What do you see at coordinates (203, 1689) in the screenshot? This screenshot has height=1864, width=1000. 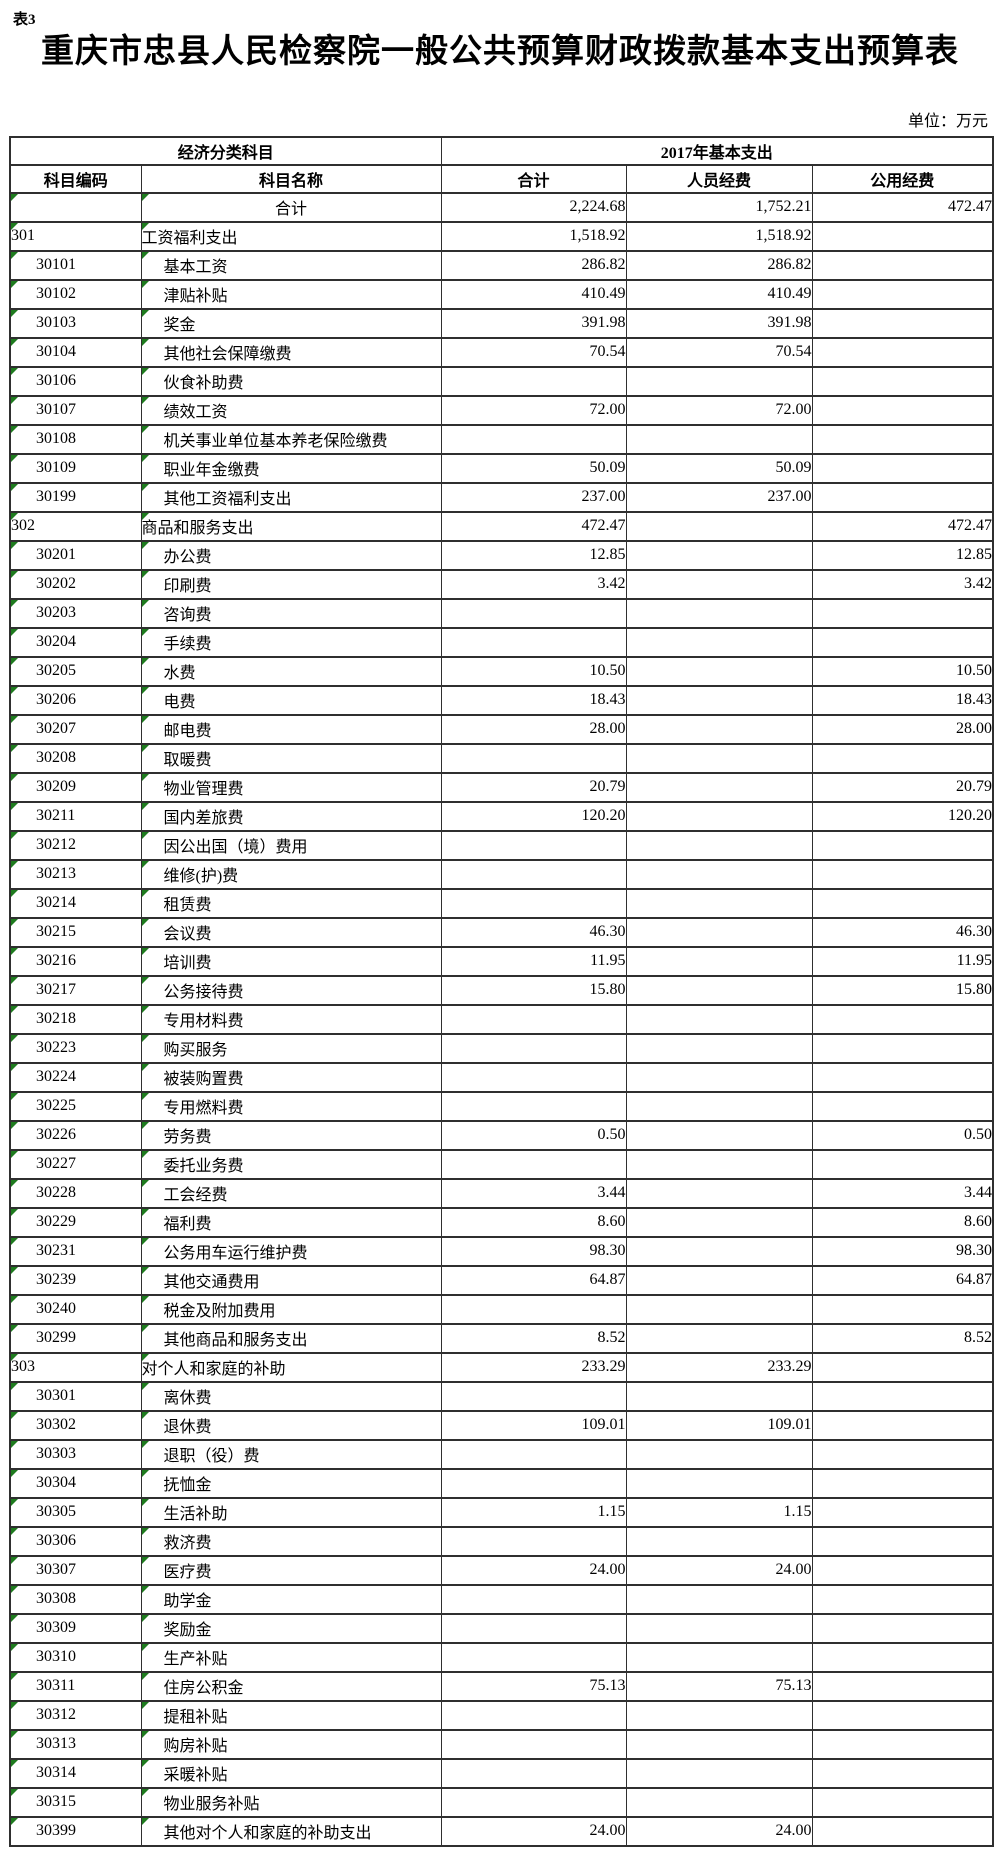 I see `cell-subject-name-text: 住房公积金` at bounding box center [203, 1689].